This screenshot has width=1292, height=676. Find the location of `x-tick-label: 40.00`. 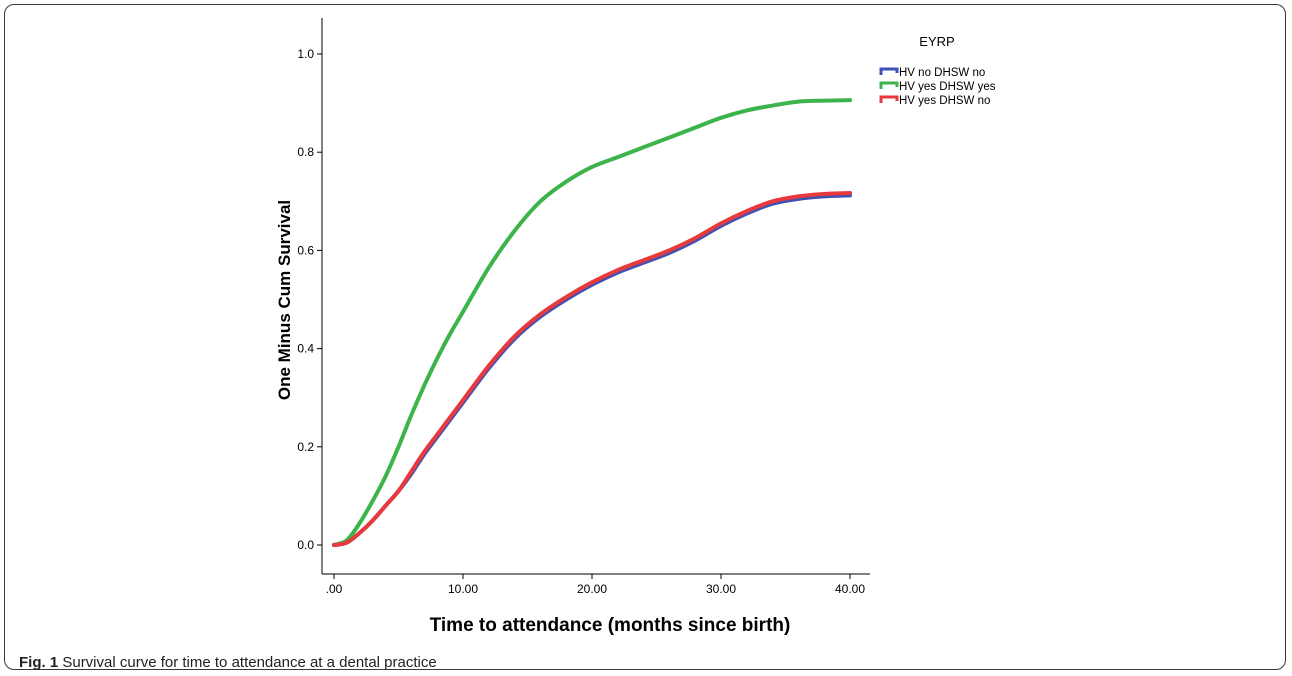

x-tick-label: 40.00 is located at coordinates (850, 589).